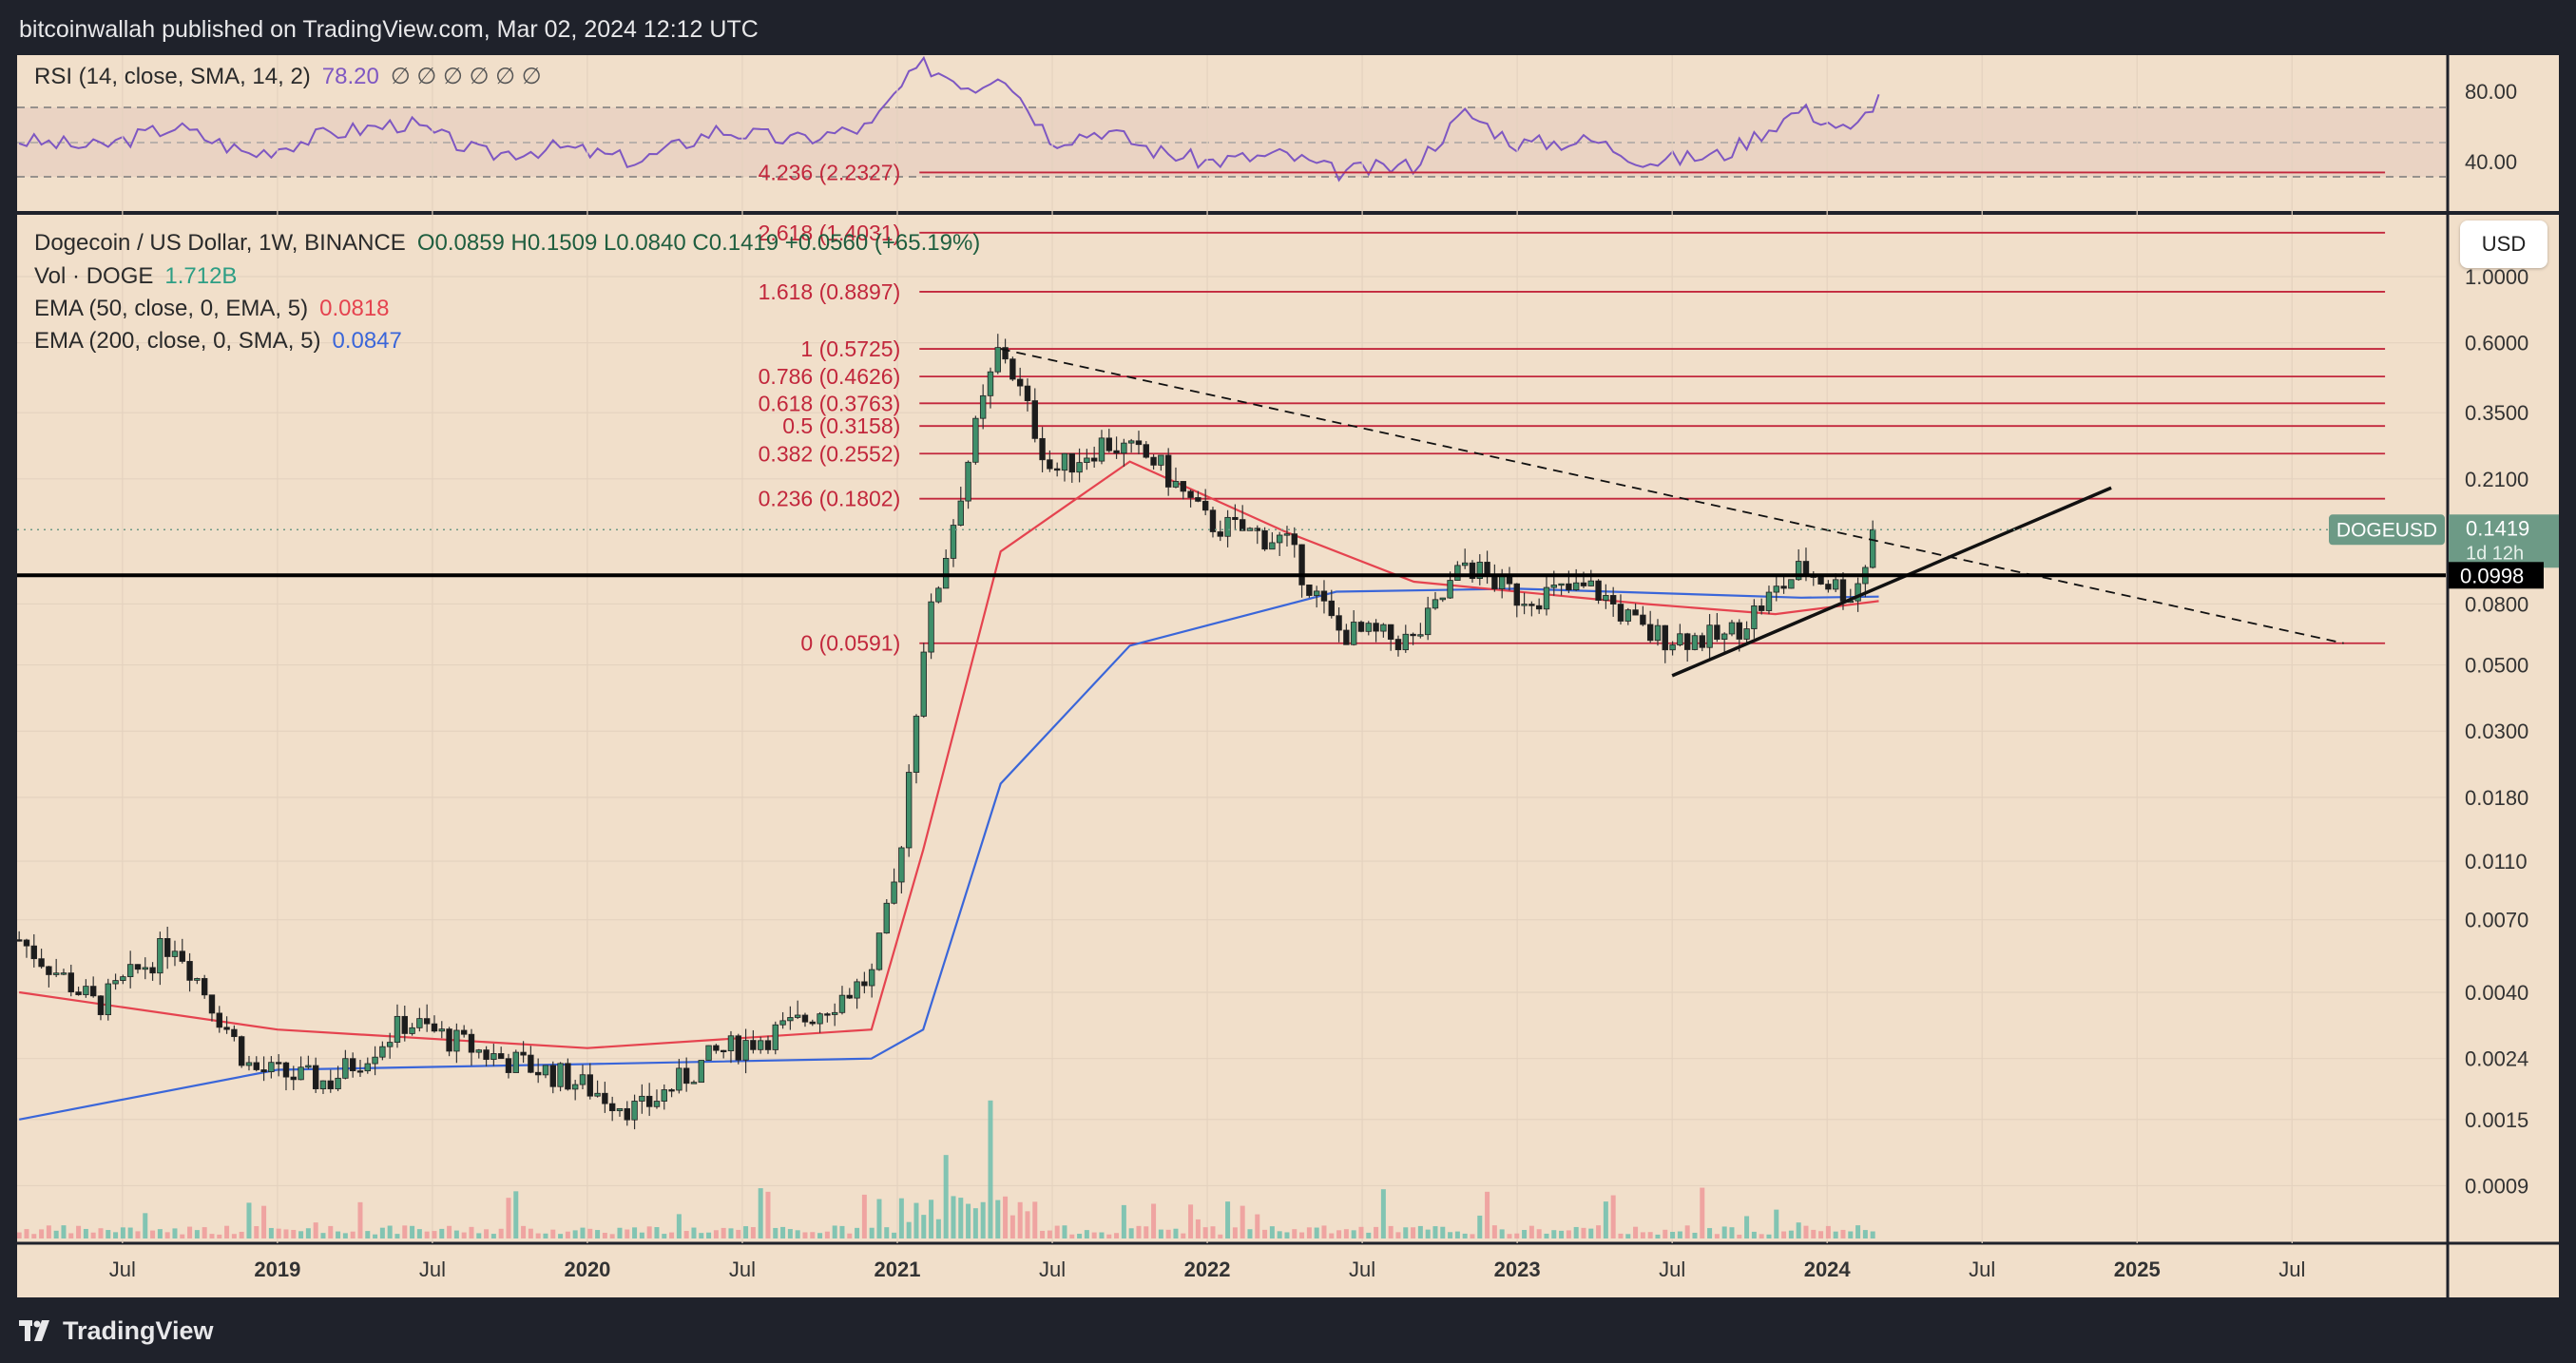 This screenshot has width=2576, height=1363. What do you see at coordinates (220, 243) in the screenshot?
I see `symbol-label: Dogecoin / US Dollar, 1W, BINANCE` at bounding box center [220, 243].